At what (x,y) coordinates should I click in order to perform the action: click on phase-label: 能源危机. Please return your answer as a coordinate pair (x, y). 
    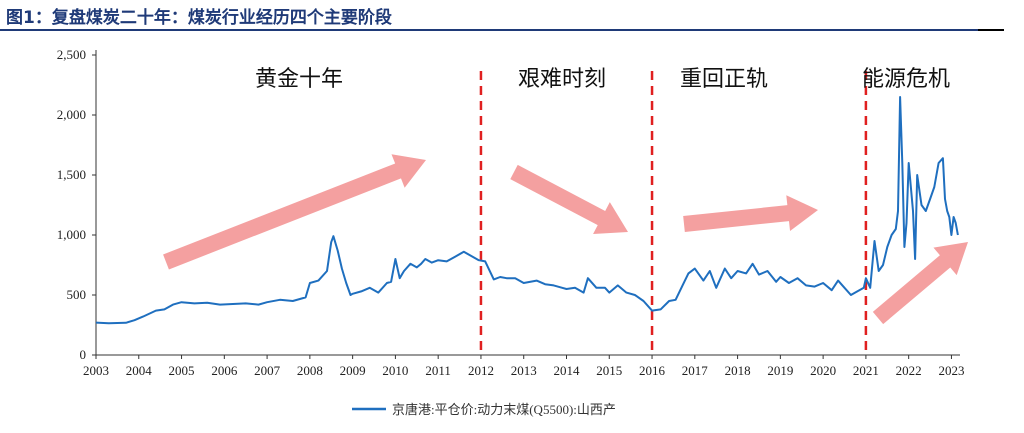
    Looking at the image, I should click on (906, 79).